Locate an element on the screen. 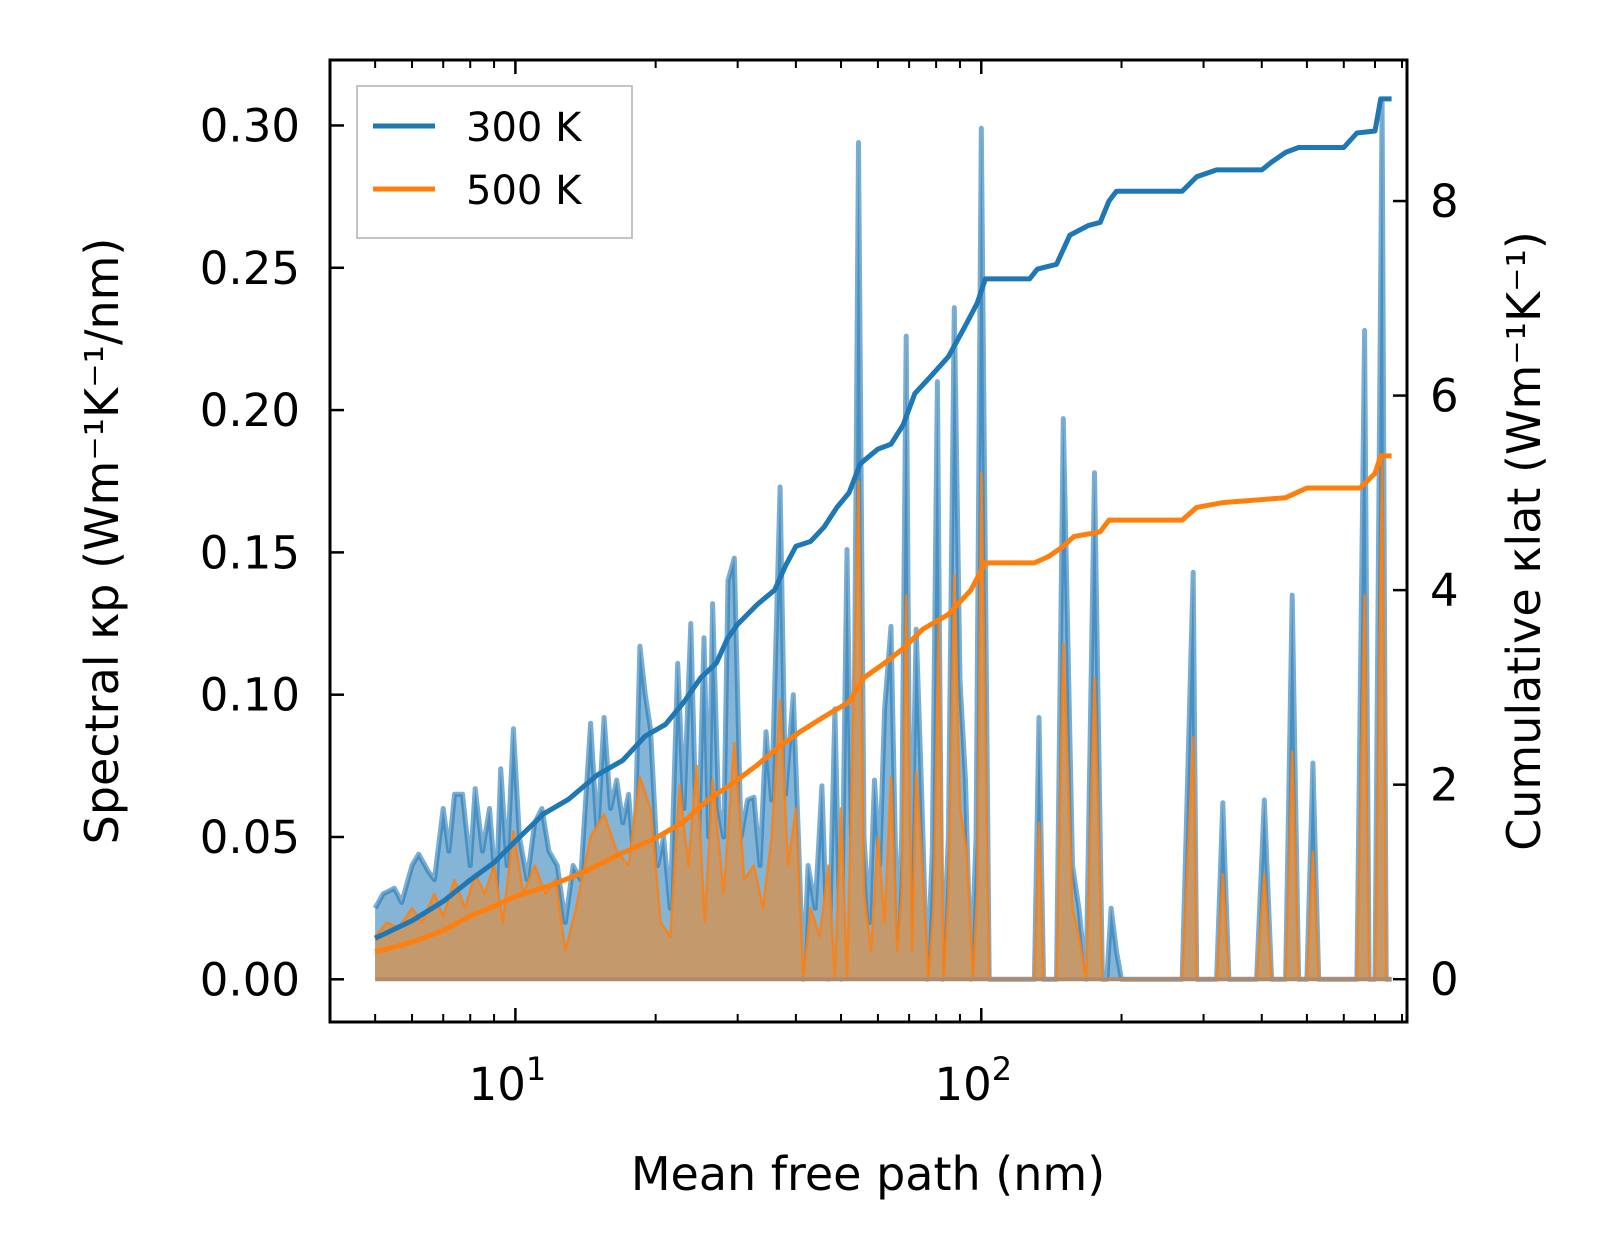 Image resolution: width=1623 pixels, height=1254 pixels. y-left-tick-label: 0.30 is located at coordinates (250, 125).